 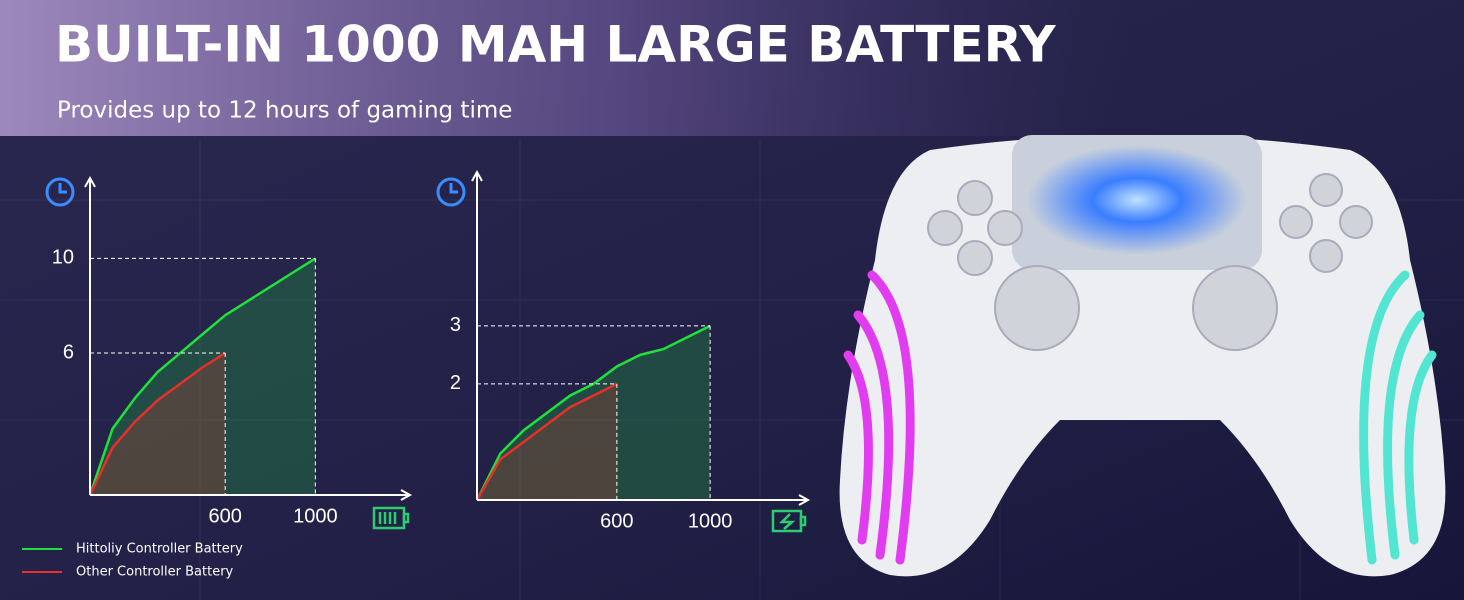 I want to click on title: BUILT-IN 1000 MAH LARGE BATTERY, so click(x=555, y=45).